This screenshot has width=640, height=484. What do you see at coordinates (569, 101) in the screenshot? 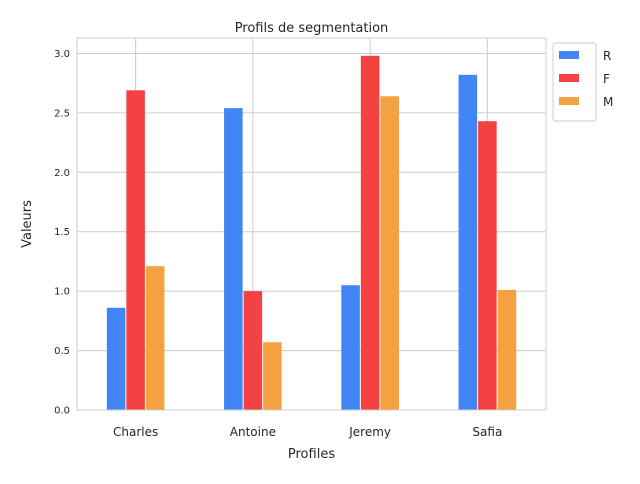
I see `legend-swatch-M` at bounding box center [569, 101].